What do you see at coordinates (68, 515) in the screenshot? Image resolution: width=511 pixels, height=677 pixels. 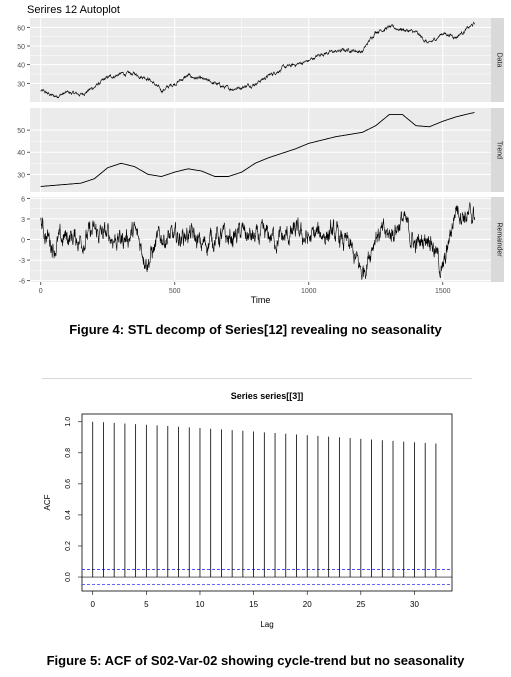 I see `y-tick-label: 0.4` at bounding box center [68, 515].